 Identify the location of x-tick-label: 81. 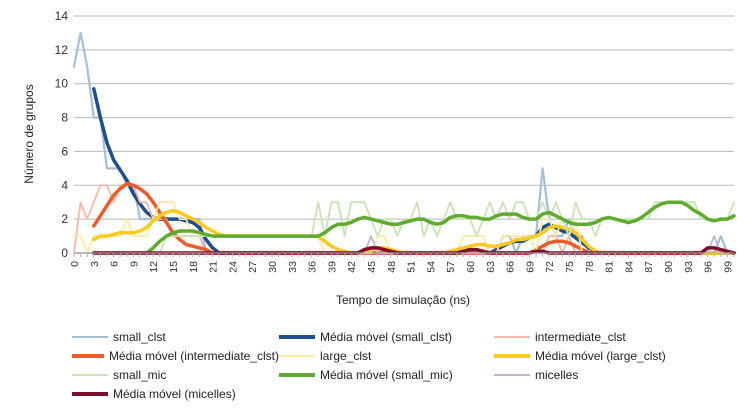
(610, 267).